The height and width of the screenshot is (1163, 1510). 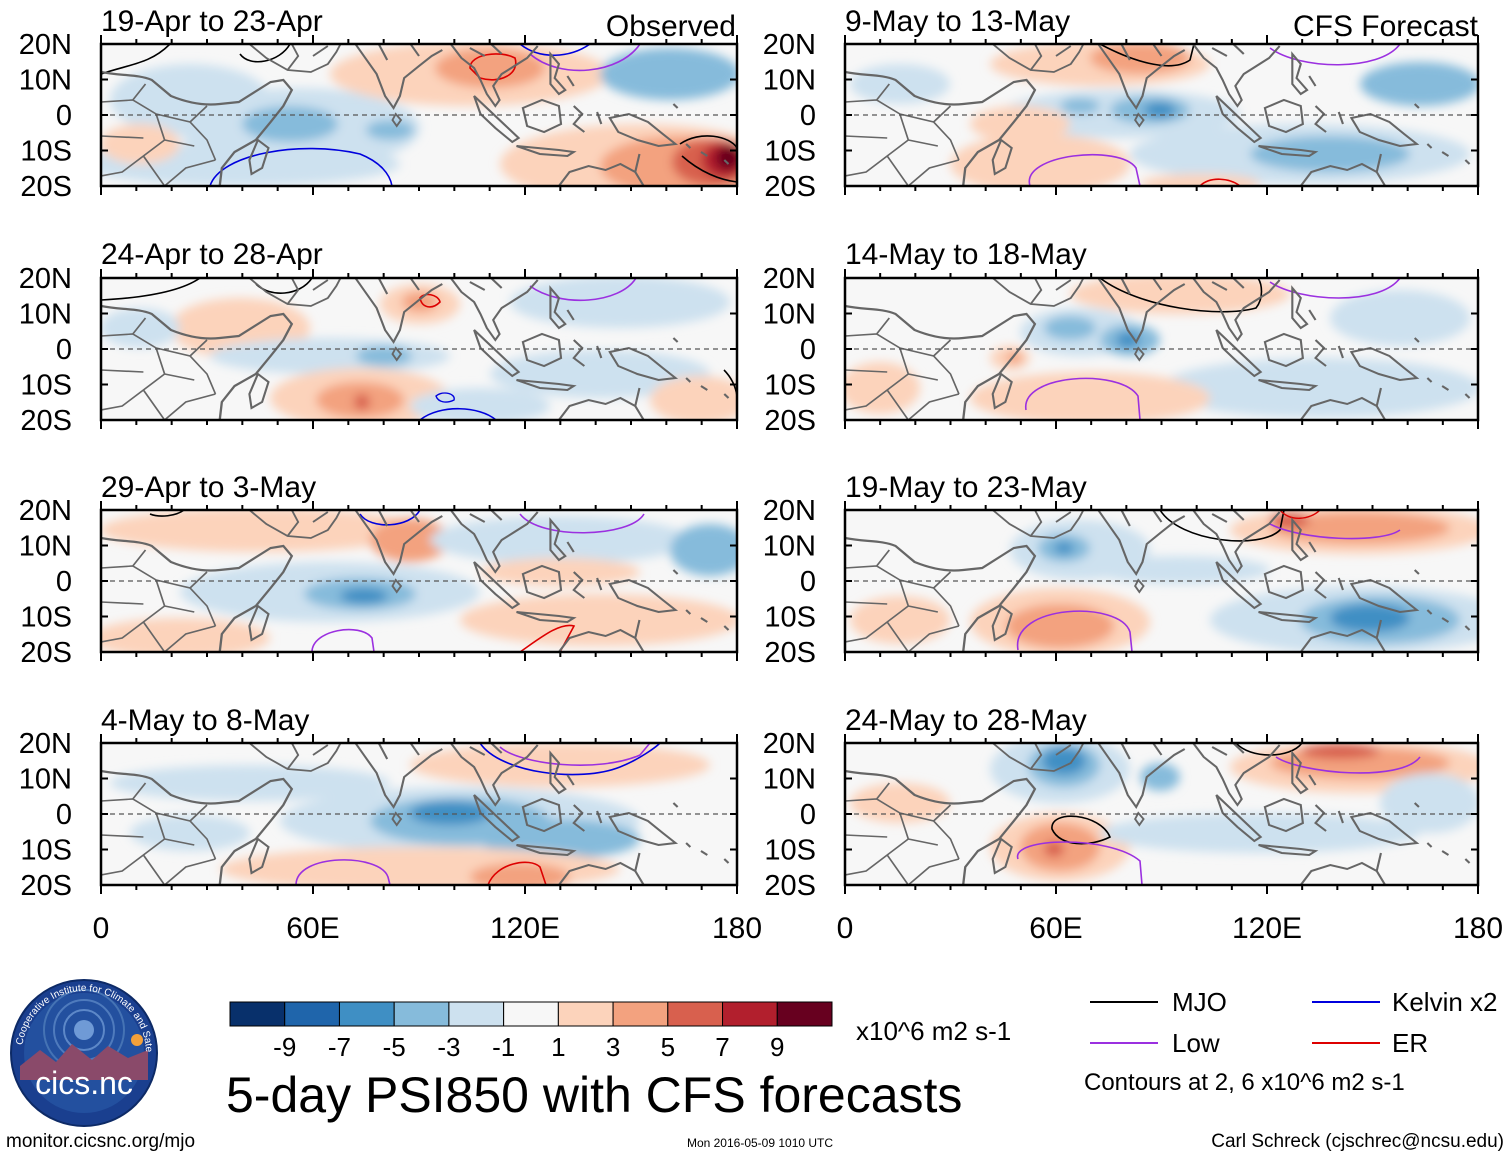 I want to click on panel-title: 14-May to 18-May, so click(x=966, y=254).